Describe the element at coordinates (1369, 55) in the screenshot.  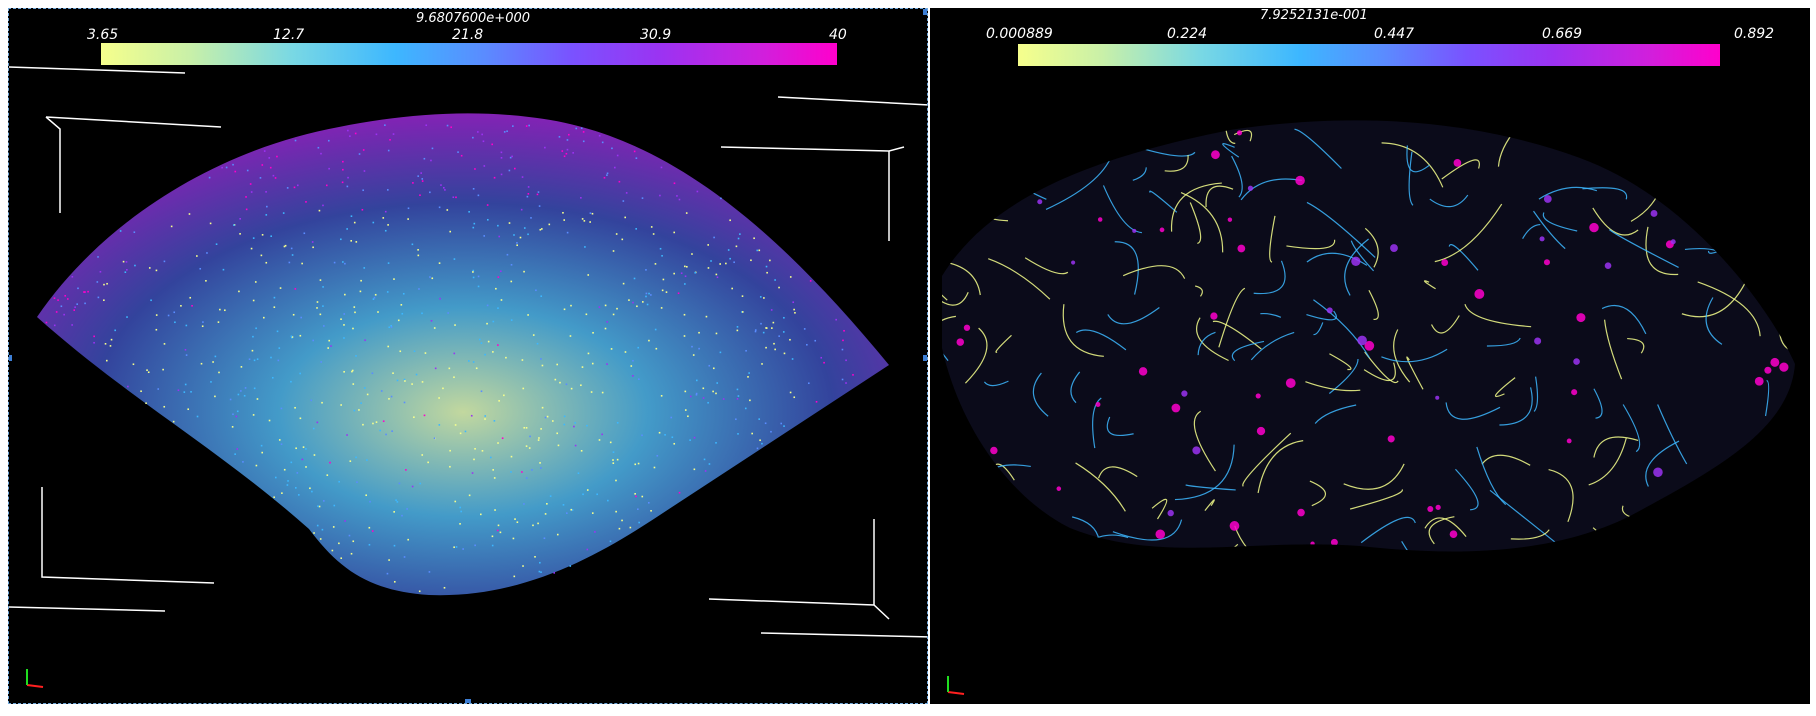
I see `right-colorbar` at that location.